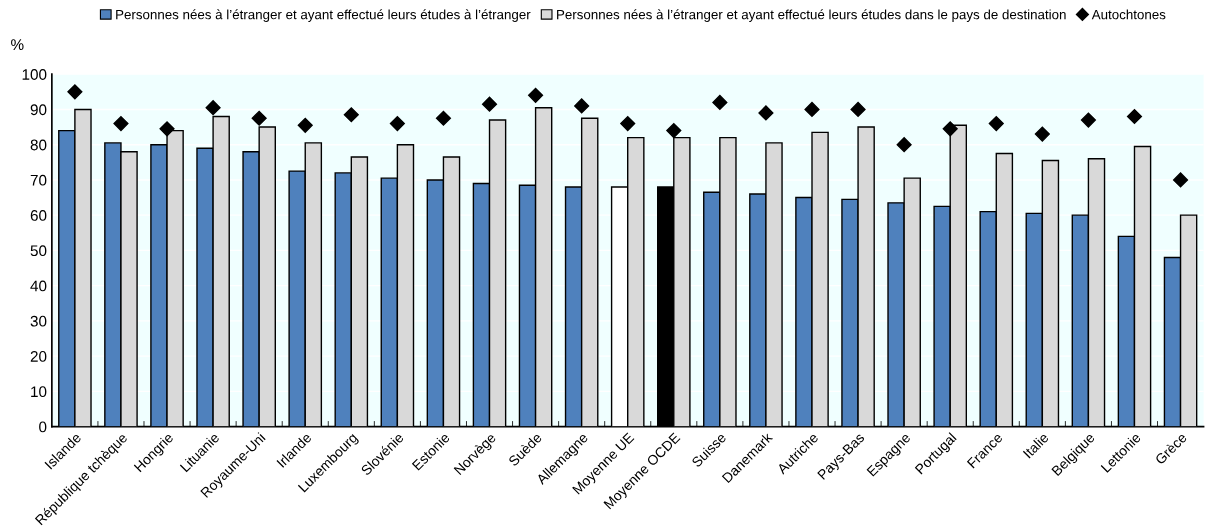 This screenshot has height=530, width=1206. Describe the element at coordinates (17, 44) in the screenshot. I see `y-axis-title: %` at that location.